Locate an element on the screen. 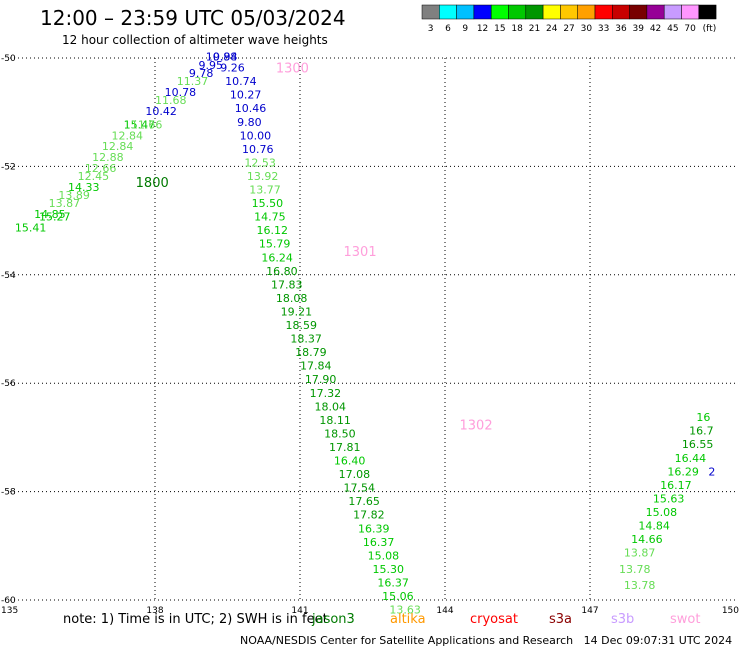 The image size is (740, 650). data-point-label: 12.45 is located at coordinates (94, 176).